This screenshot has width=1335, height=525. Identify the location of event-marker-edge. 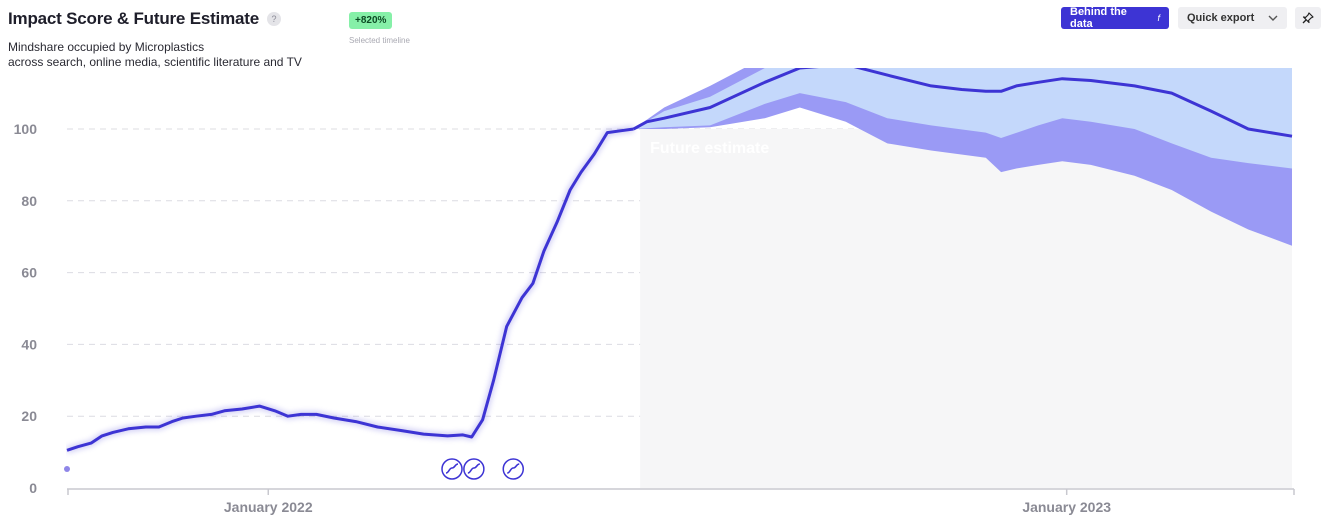
(67, 469).